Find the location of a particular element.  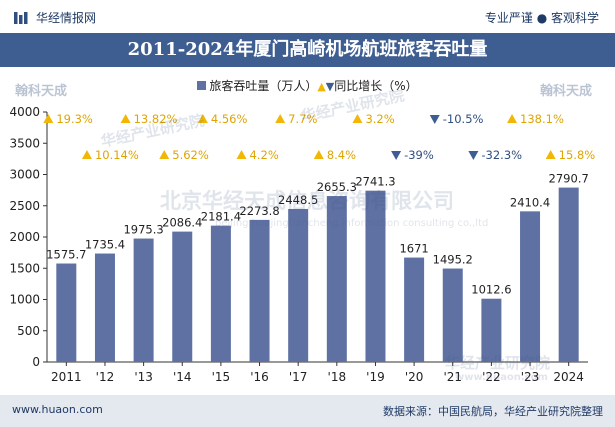

growth-label: 7.7% is located at coordinates (302, 119).